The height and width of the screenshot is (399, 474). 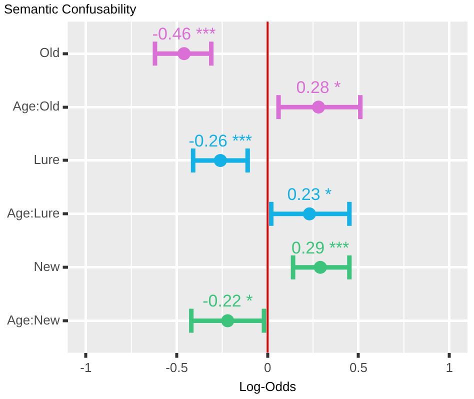 What do you see at coordinates (268, 386) in the screenshot?
I see `x-axis-title: Log-Odds` at bounding box center [268, 386].